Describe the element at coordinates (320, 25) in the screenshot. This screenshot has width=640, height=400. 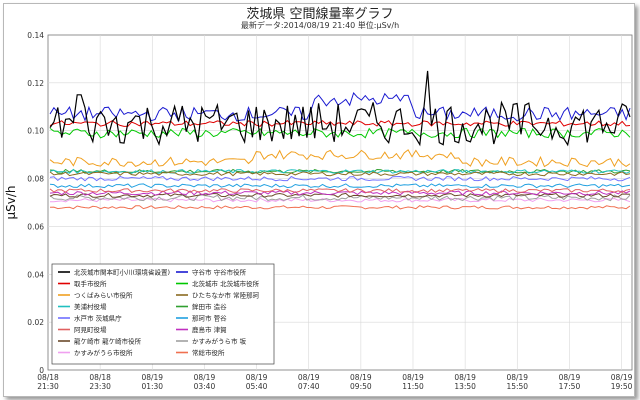
I see `chart-subtitle: 最新データ:2014/08/19 21:40 単位:μSv/h` at that location.